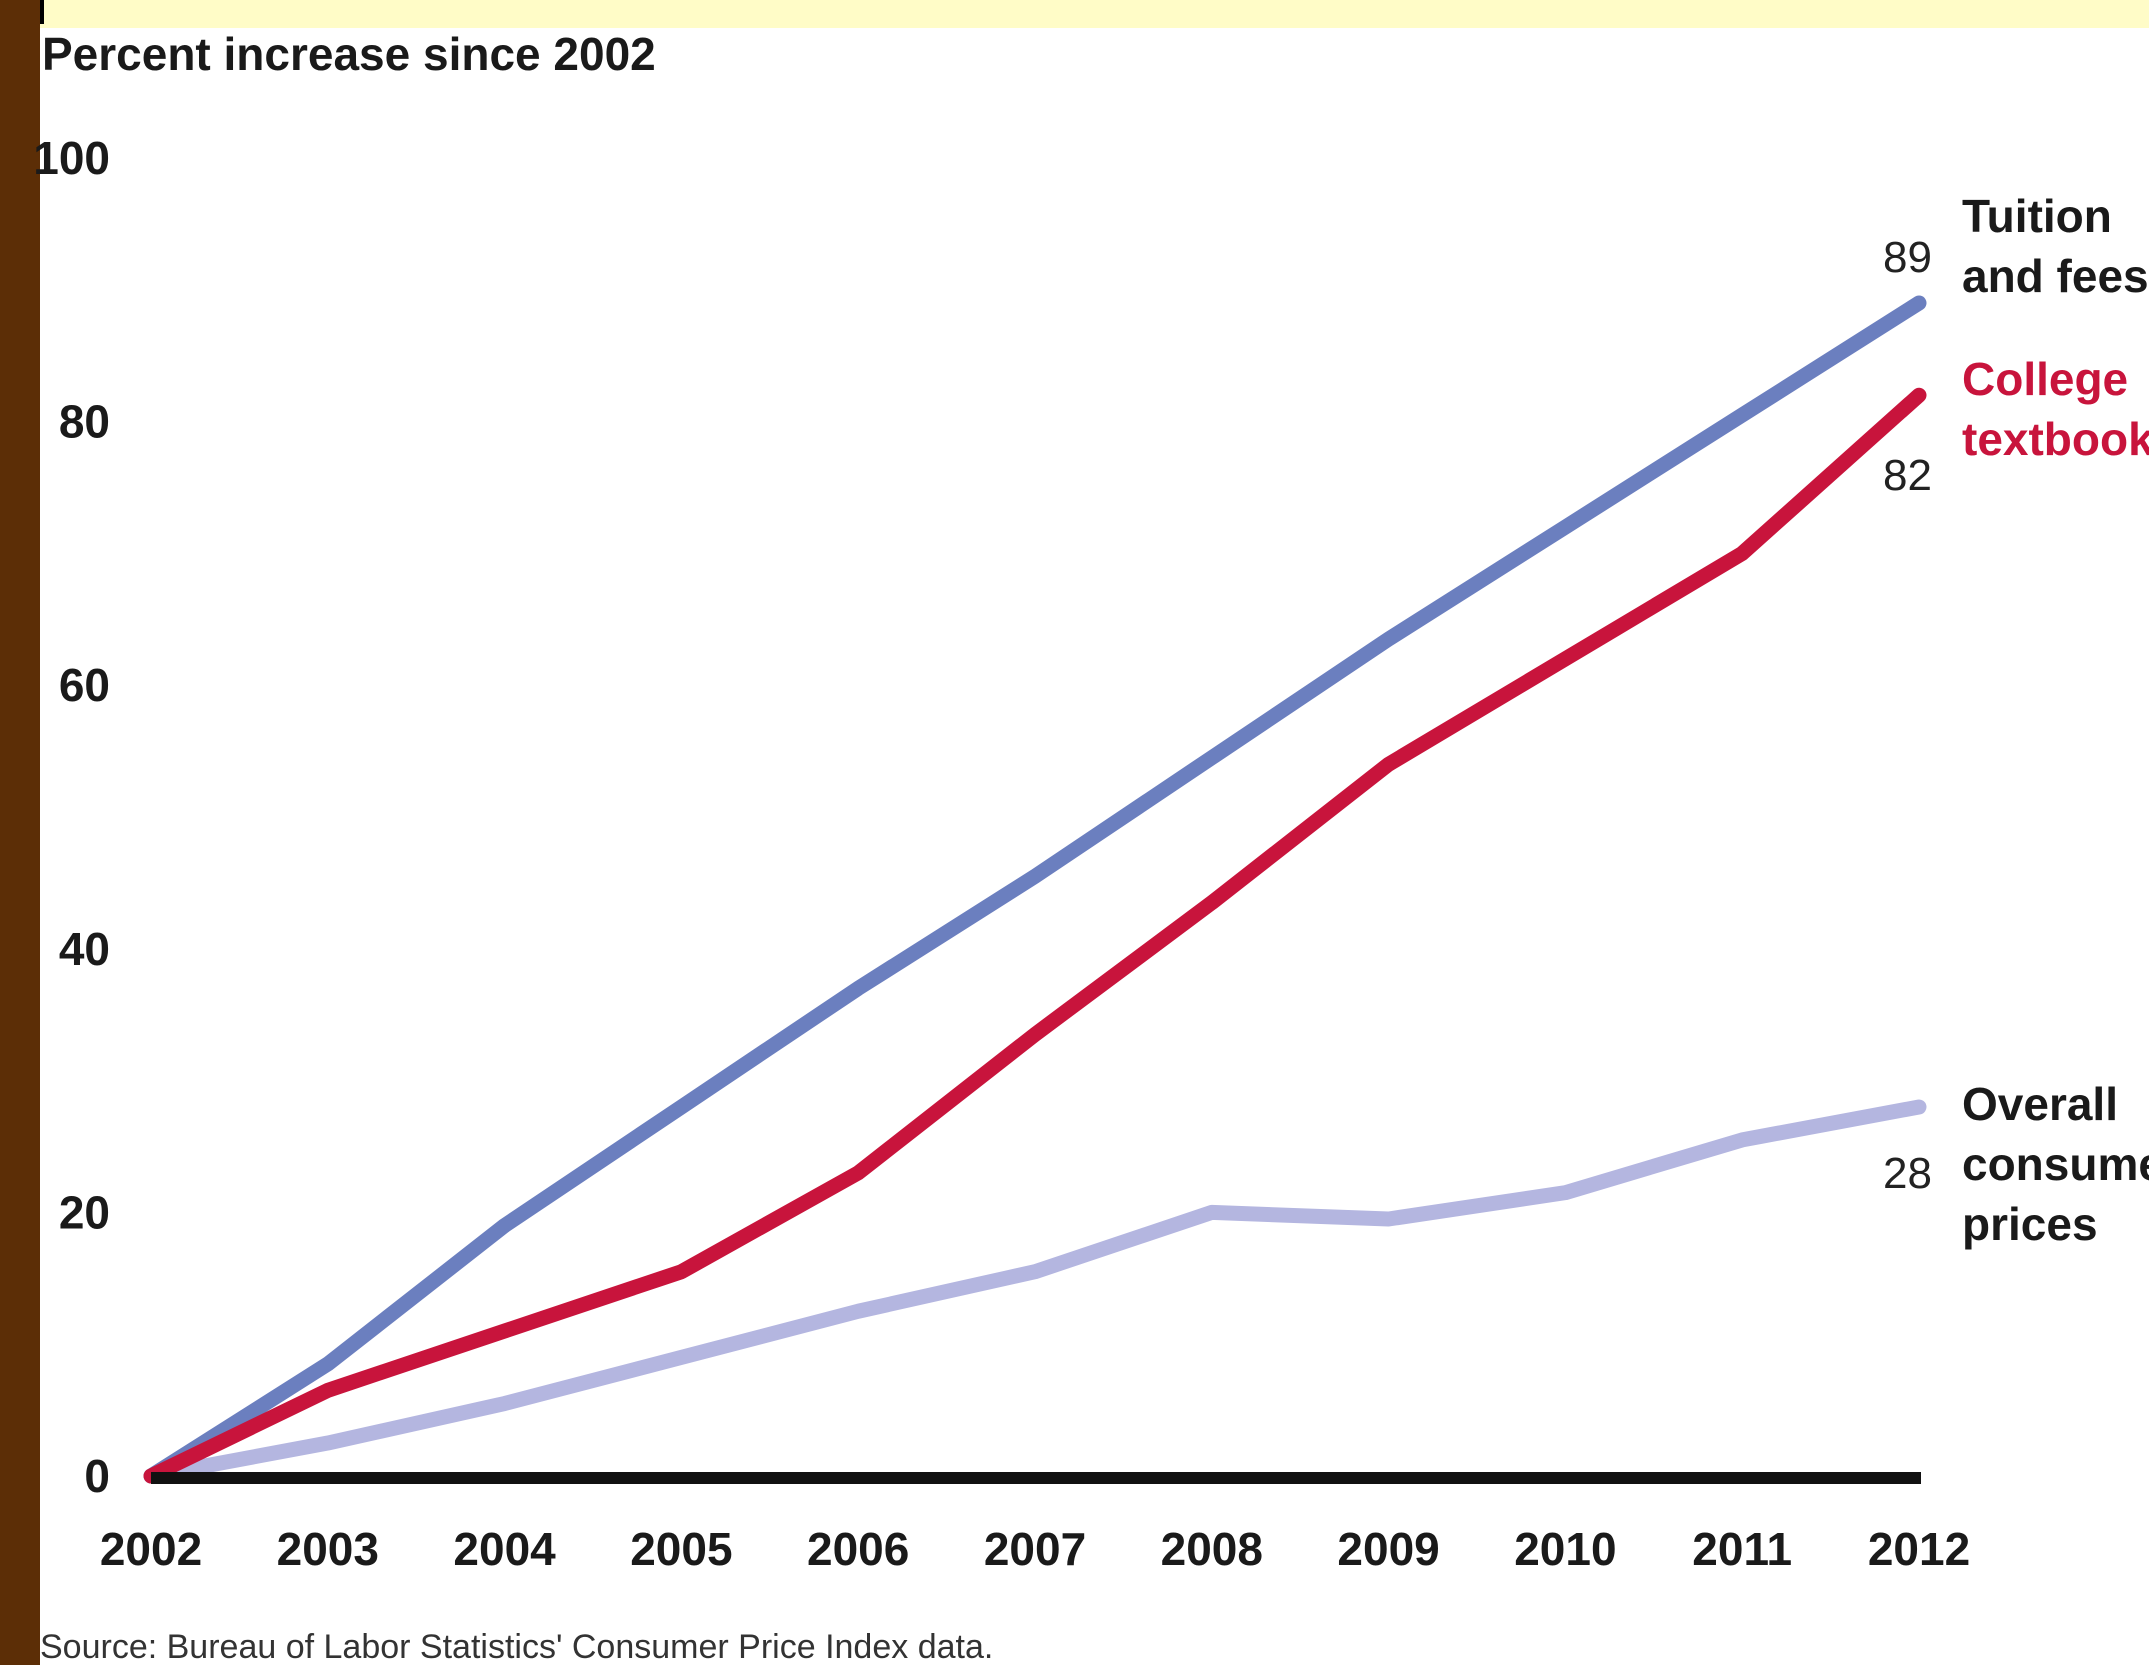 The image size is (2149, 1665). Describe the element at coordinates (1742, 1549) in the screenshot. I see `x-tick-label: 2011` at that location.